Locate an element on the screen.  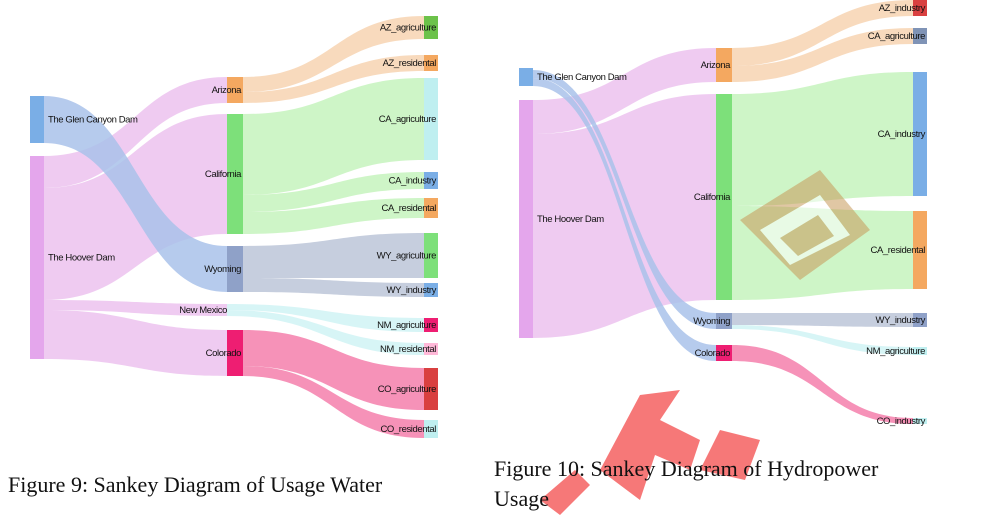
node-label-co_ind: CO_industry is located at coordinates (901, 421).